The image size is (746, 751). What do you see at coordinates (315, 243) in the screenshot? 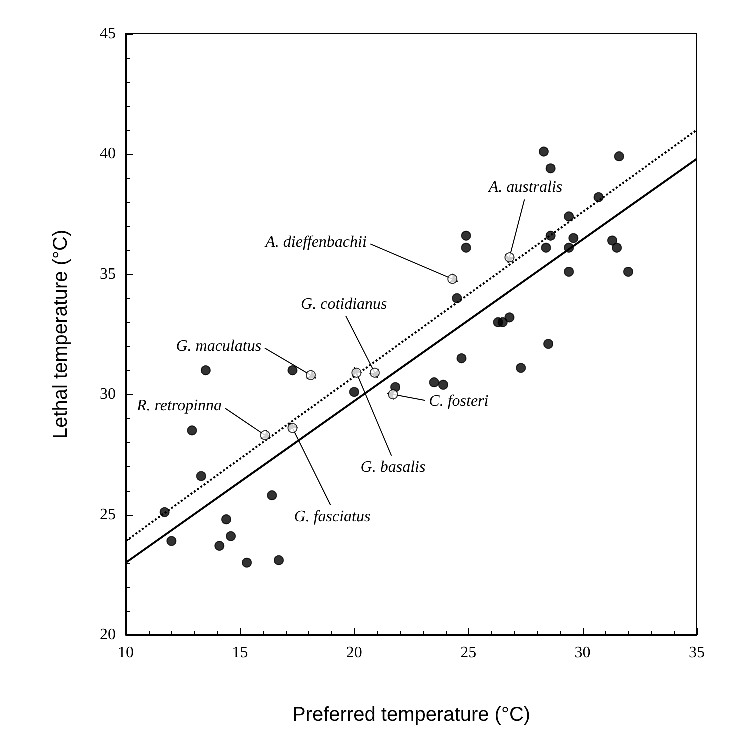
I see `annotation: A. dieffenbachii` at bounding box center [315, 243].